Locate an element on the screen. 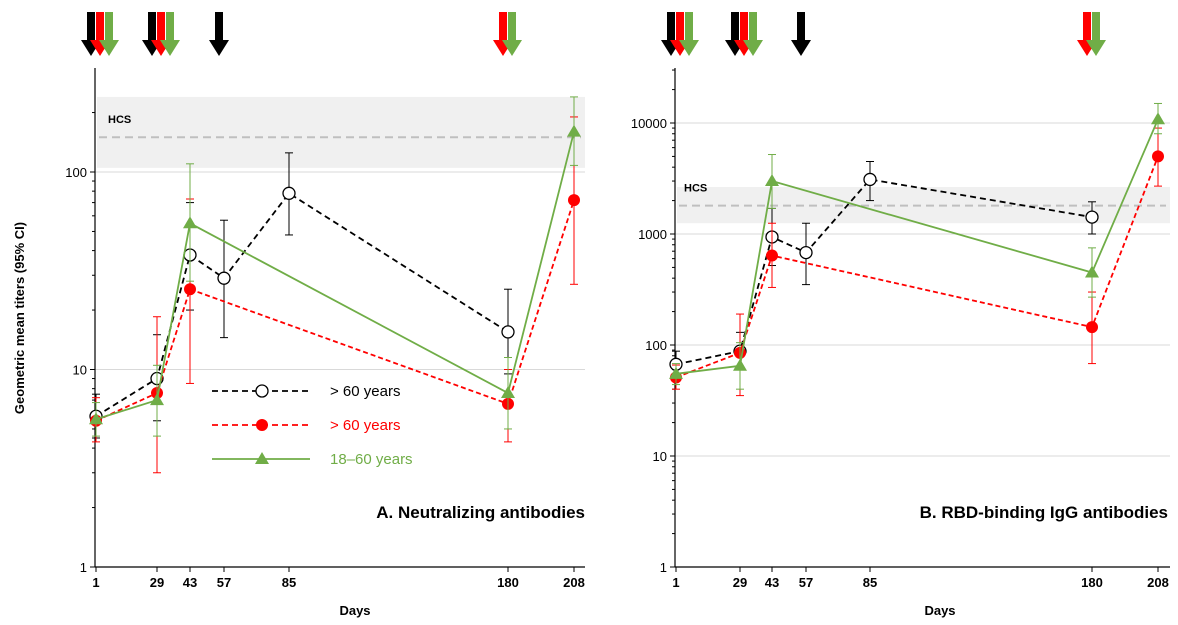 The width and height of the screenshot is (1178, 625). hcs-band is located at coordinates (341, 132).